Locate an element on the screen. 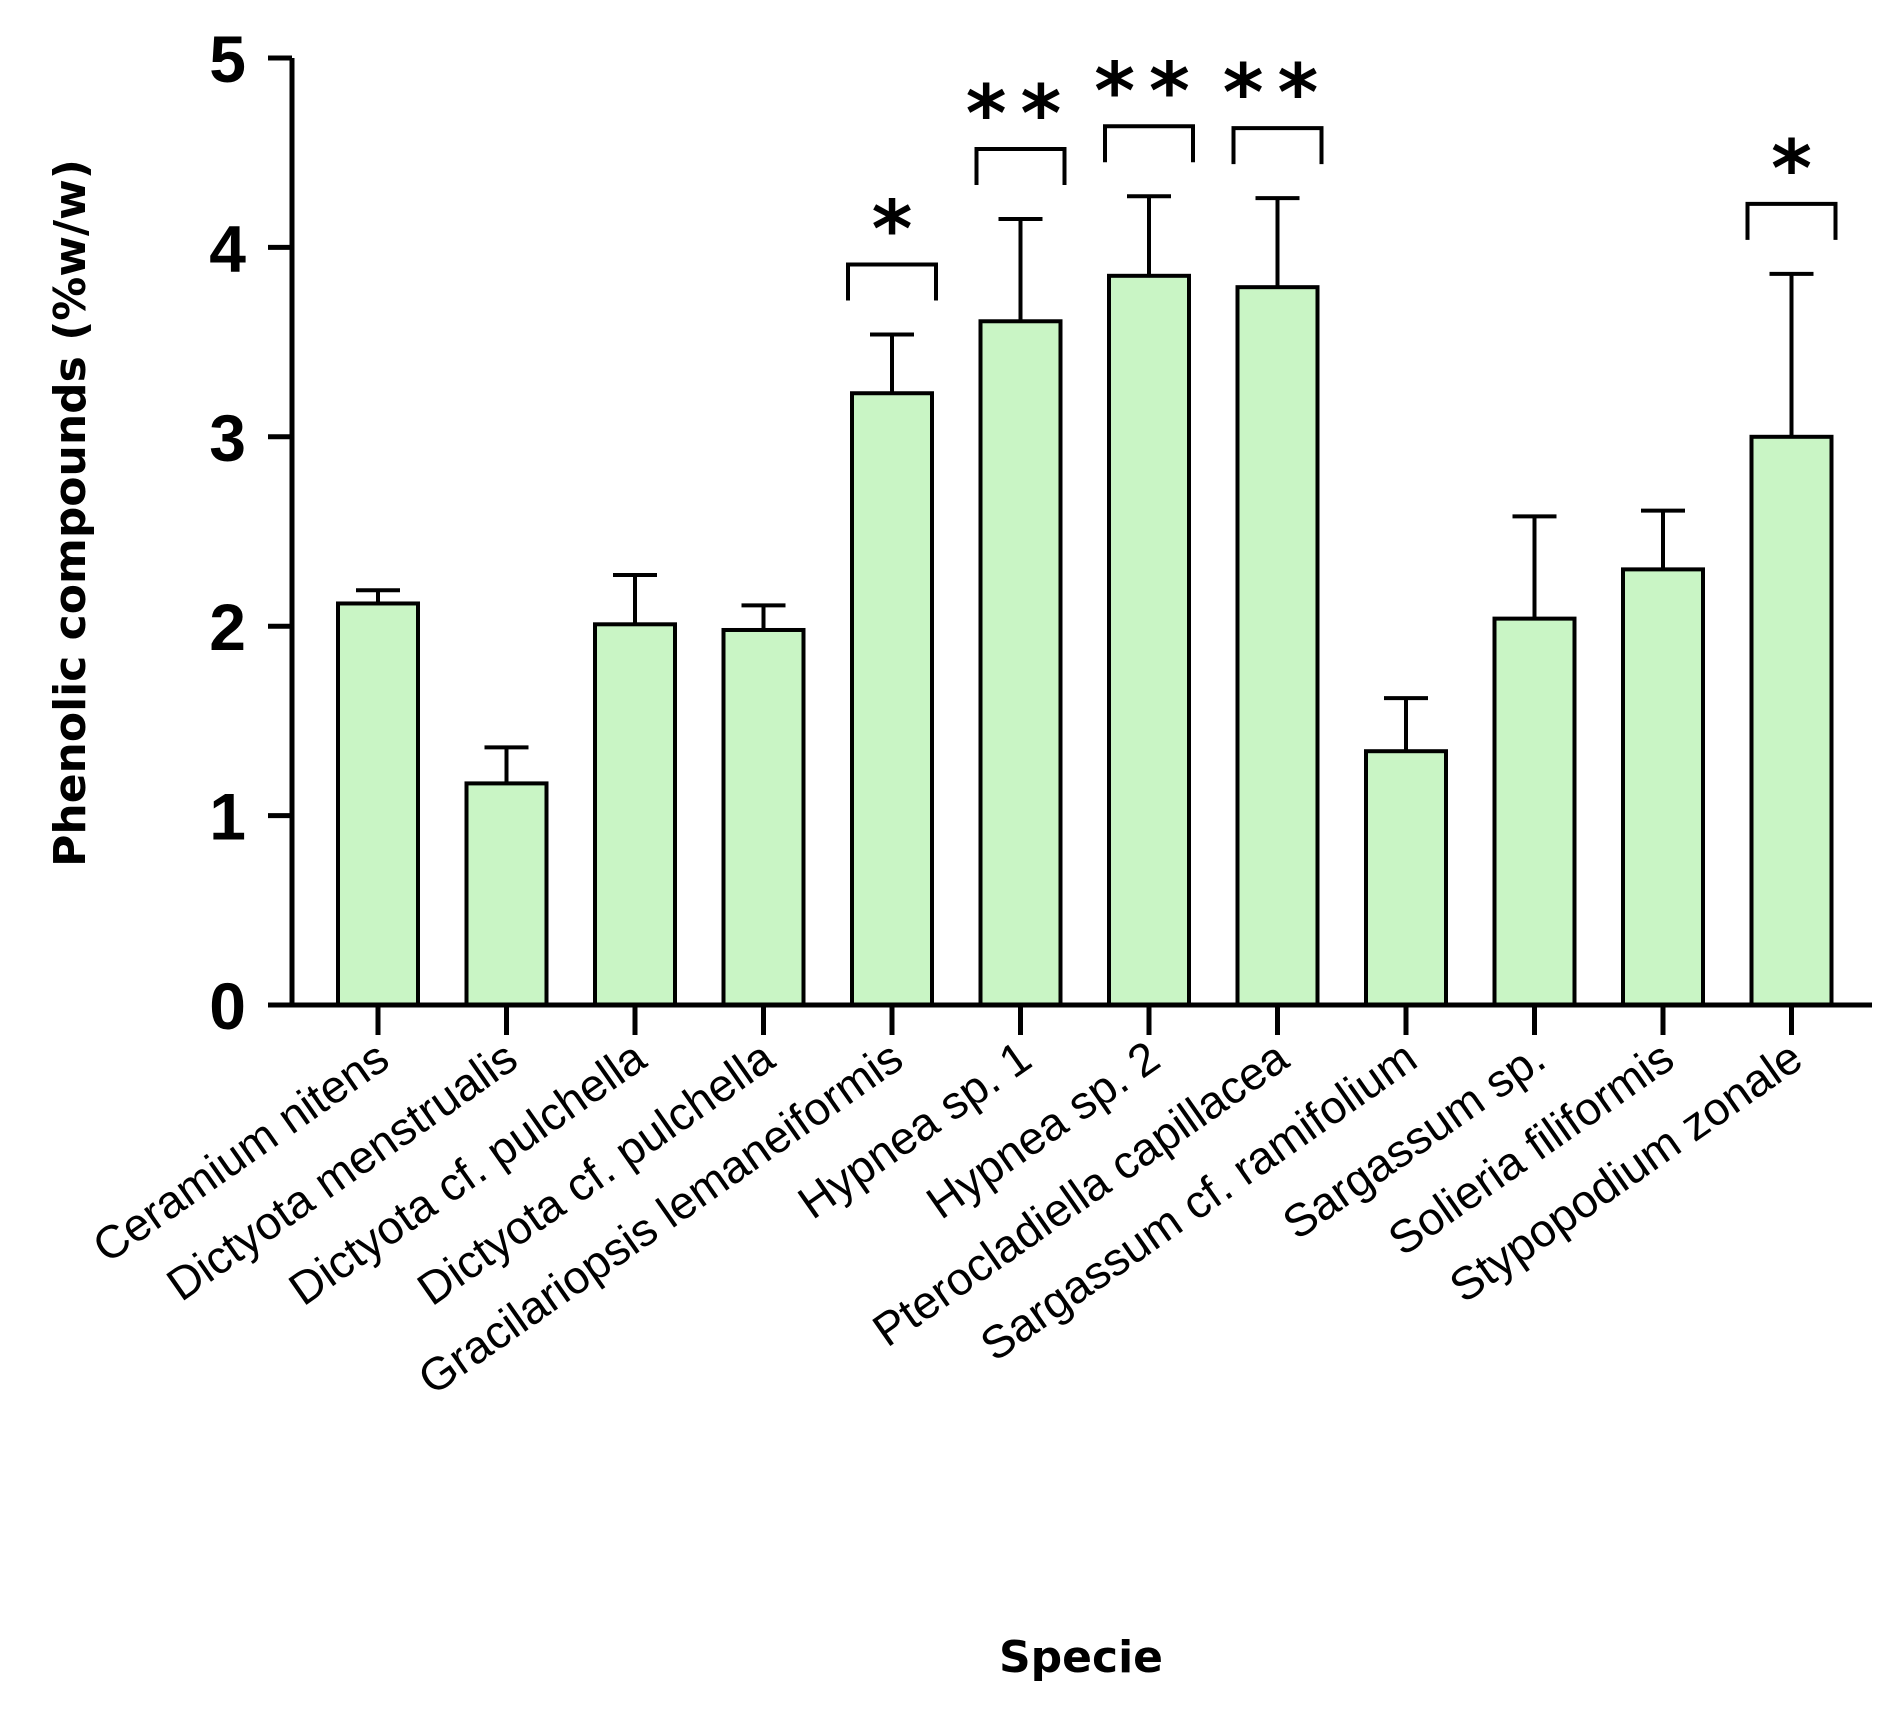  y-ticks-layer: 0 1 2 3 4 5 is located at coordinates (250, 532).